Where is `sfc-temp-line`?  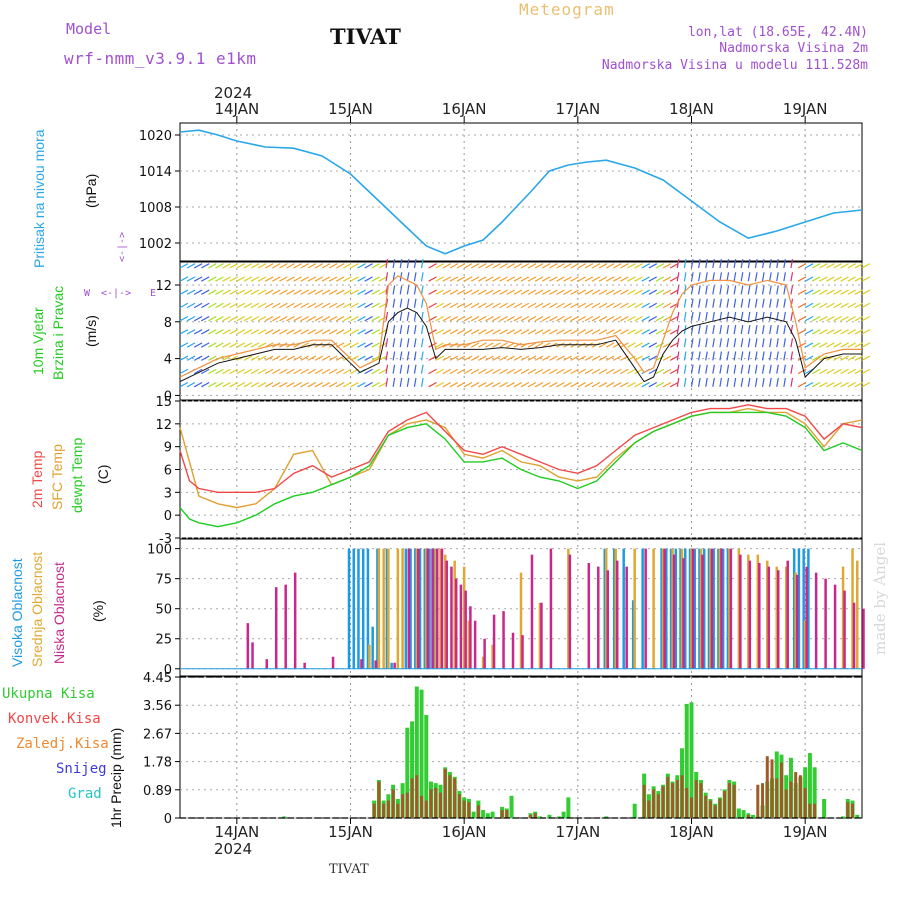
sfc-temp-line is located at coordinates (521, 458).